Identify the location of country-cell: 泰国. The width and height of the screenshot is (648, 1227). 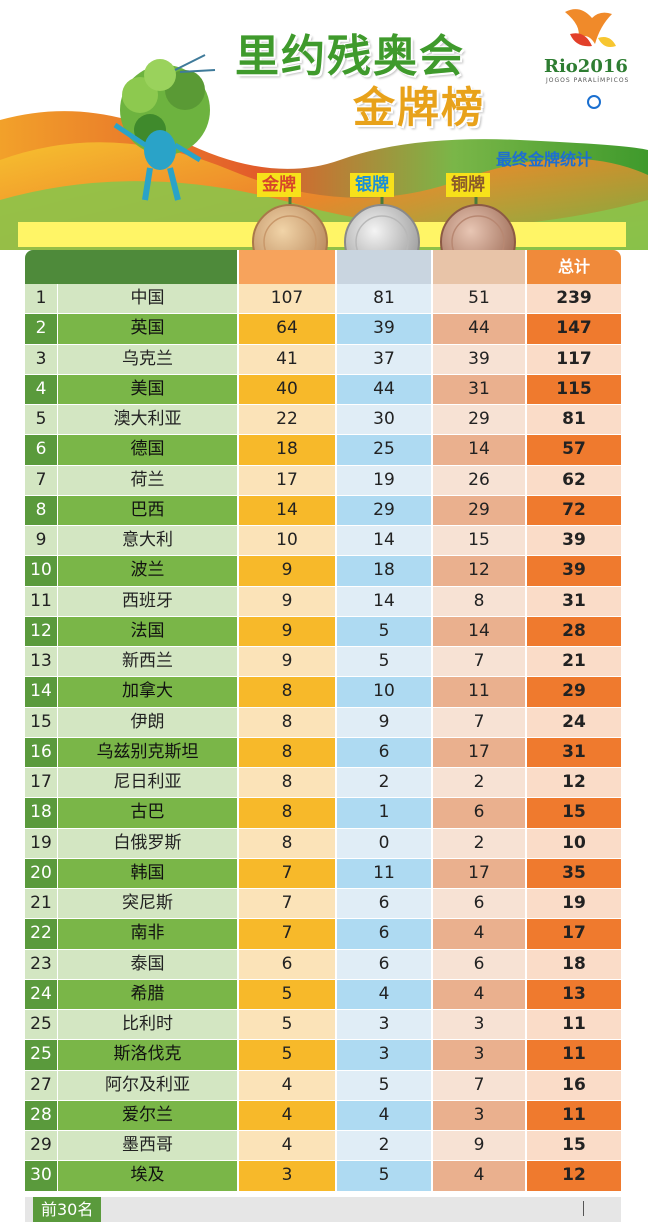
(147, 964).